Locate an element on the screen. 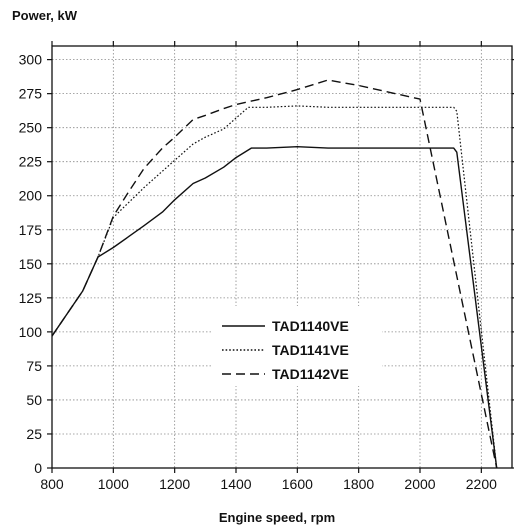 The image size is (514, 529). x-tick-label: 2200 is located at coordinates (481, 484).